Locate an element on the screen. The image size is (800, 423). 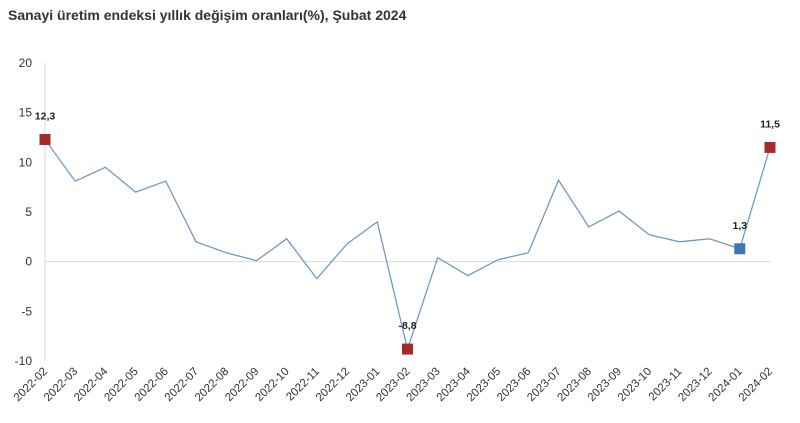
y-tick-label: -5 is located at coordinates (26, 311).